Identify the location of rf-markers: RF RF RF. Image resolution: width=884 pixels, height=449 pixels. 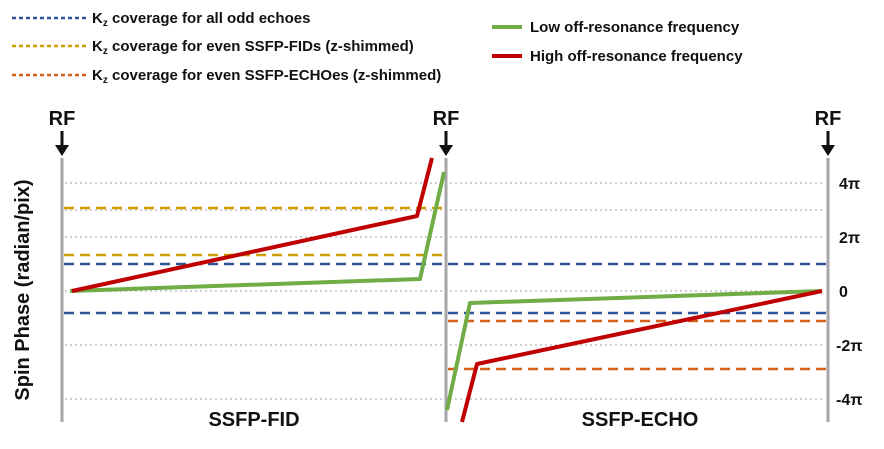
(445, 132).